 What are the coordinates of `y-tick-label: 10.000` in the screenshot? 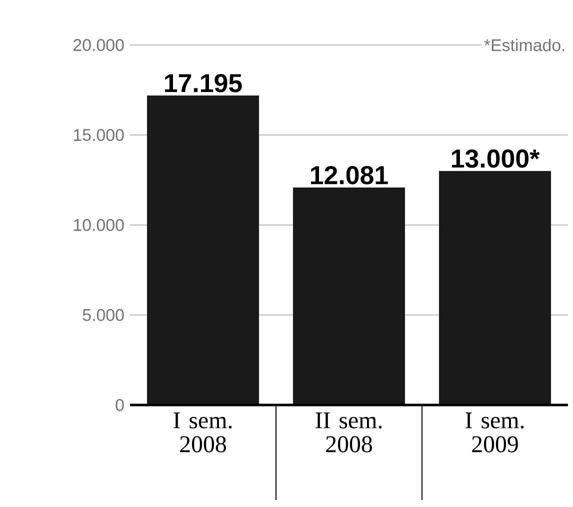 It's located at (99, 225).